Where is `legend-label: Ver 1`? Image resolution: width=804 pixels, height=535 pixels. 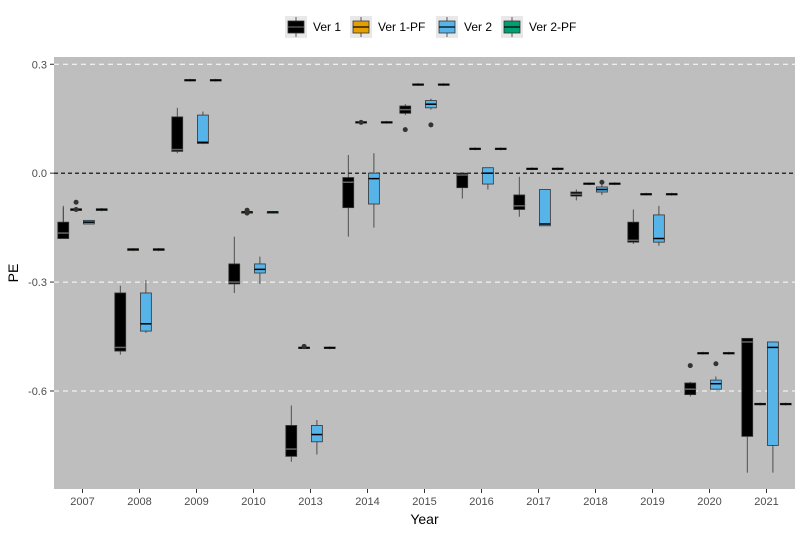
legend-label: Ver 1 is located at coordinates (327, 27).